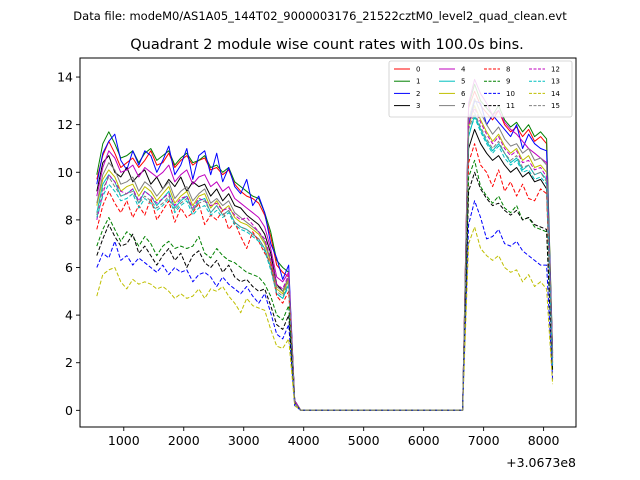  What do you see at coordinates (69, 362) in the screenshot?
I see `y-tick-label: 2` at bounding box center [69, 362].